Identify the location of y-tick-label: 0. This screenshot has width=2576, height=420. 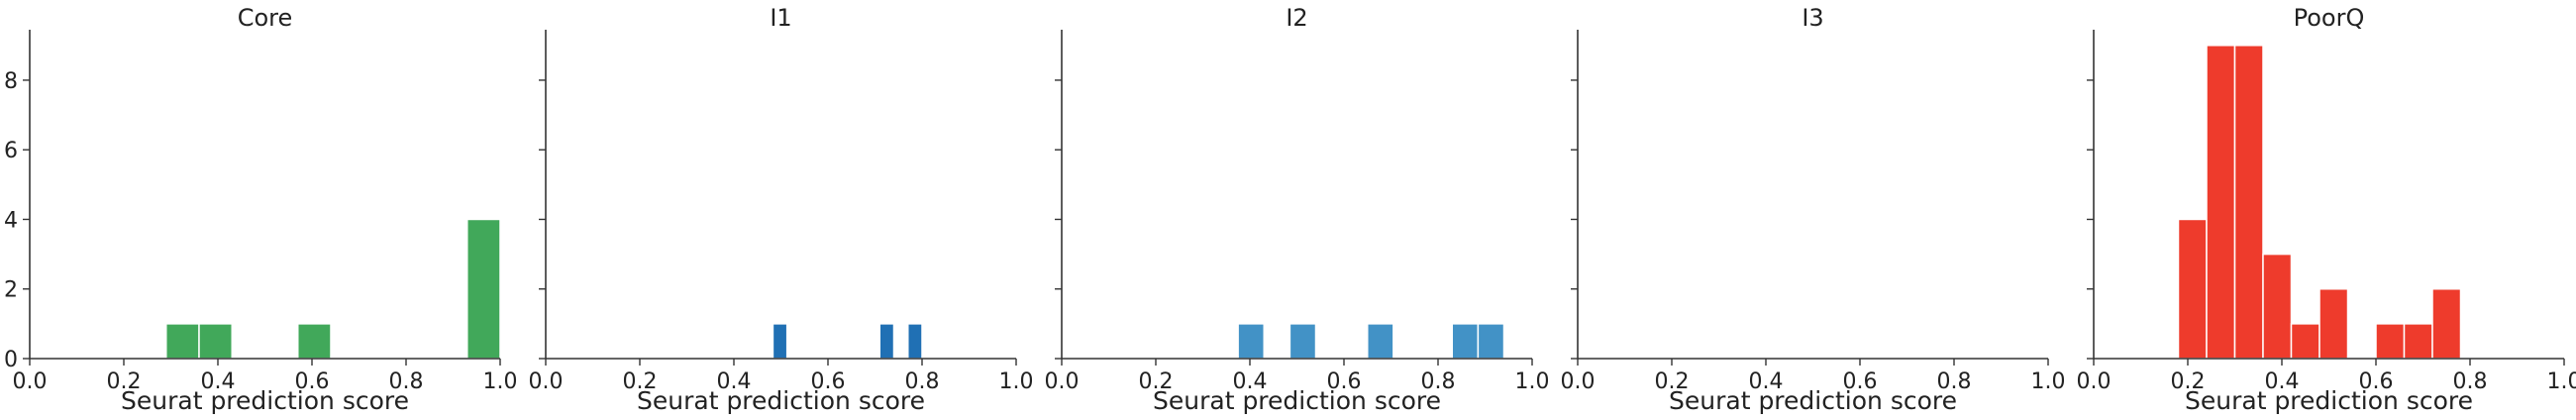
(11, 360).